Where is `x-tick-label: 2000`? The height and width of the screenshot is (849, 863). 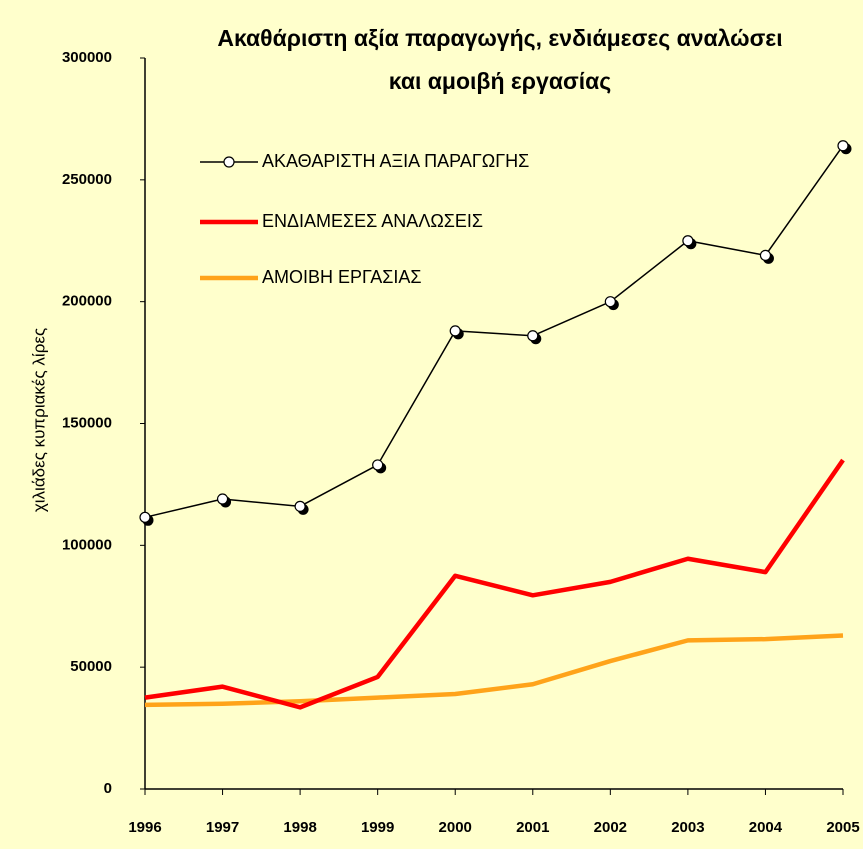
x-tick-label: 2000 is located at coordinates (455, 827).